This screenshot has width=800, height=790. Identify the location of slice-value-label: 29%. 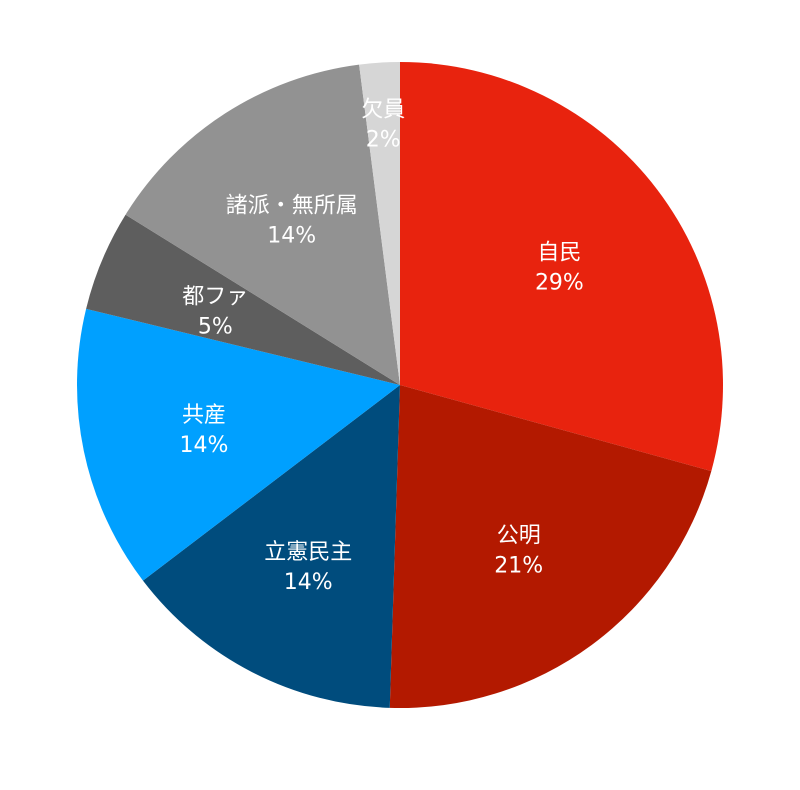
(559, 283).